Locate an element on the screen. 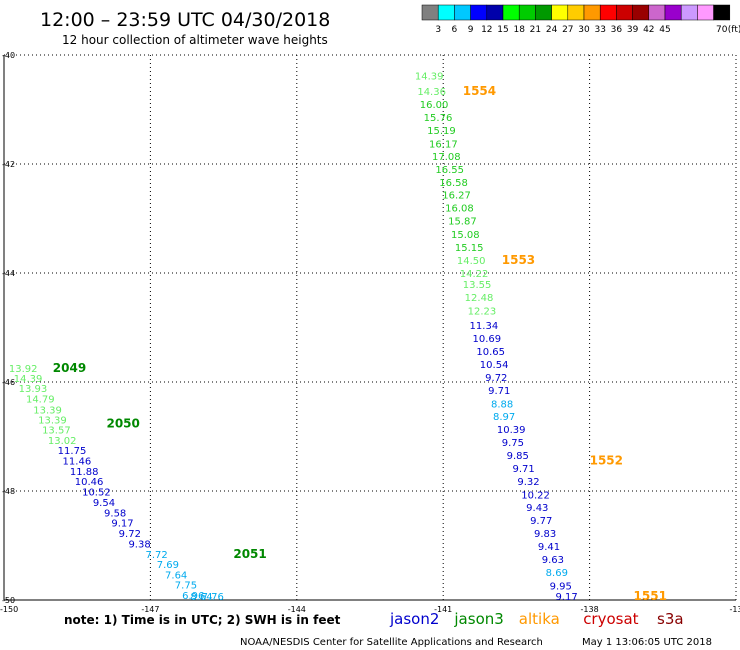  wave-height-value: 14.79 is located at coordinates (40, 399).